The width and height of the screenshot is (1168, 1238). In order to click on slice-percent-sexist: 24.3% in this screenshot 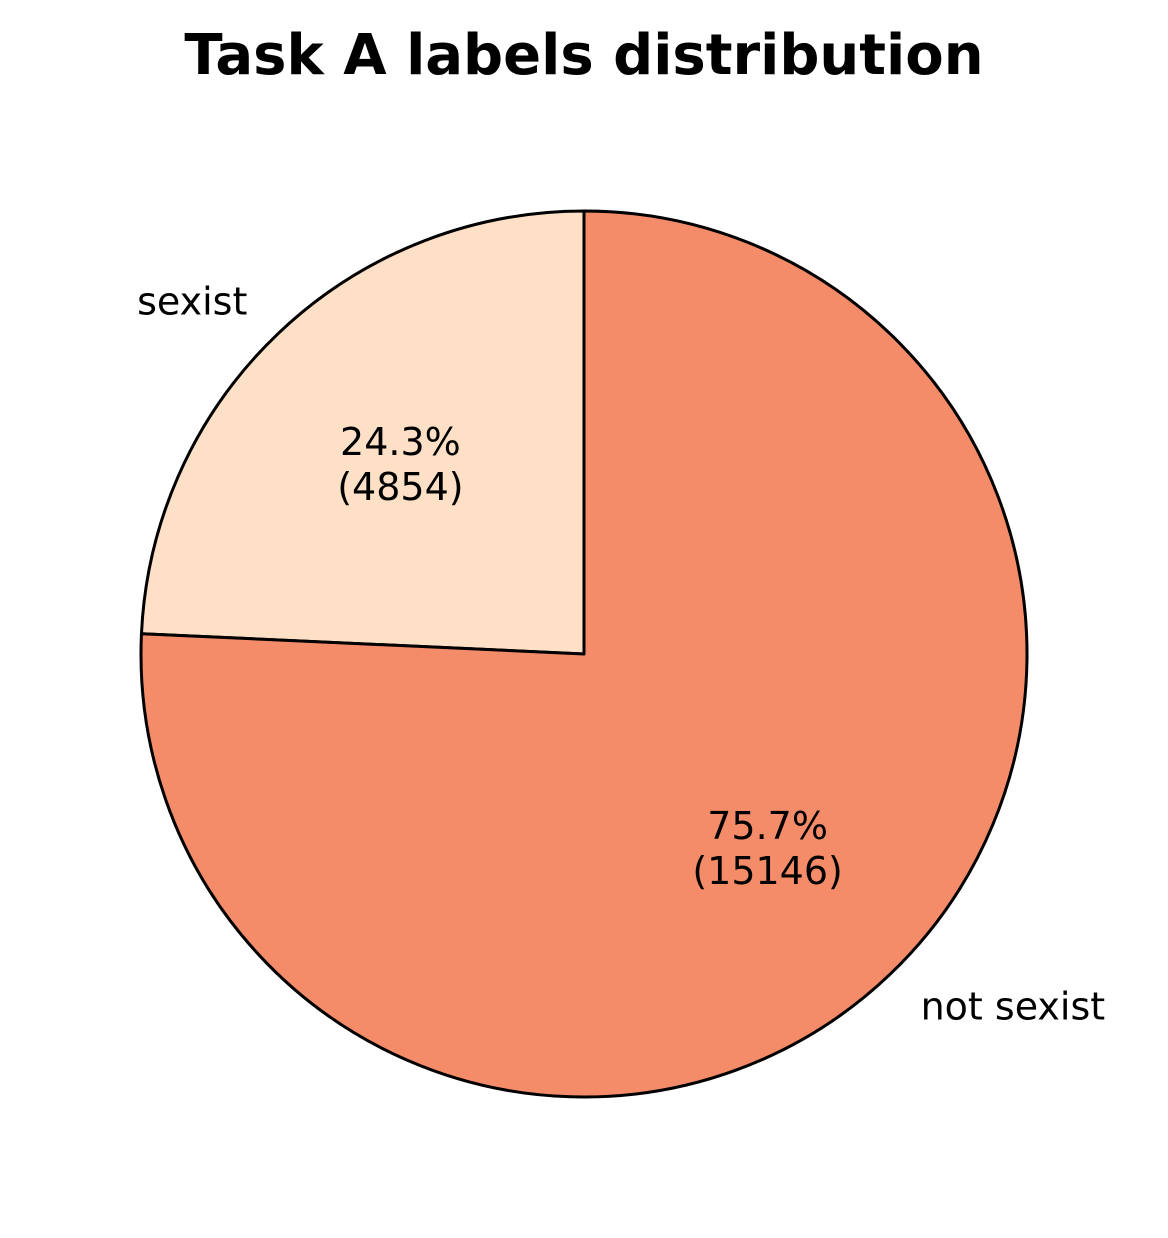, I will do `click(400, 442)`.